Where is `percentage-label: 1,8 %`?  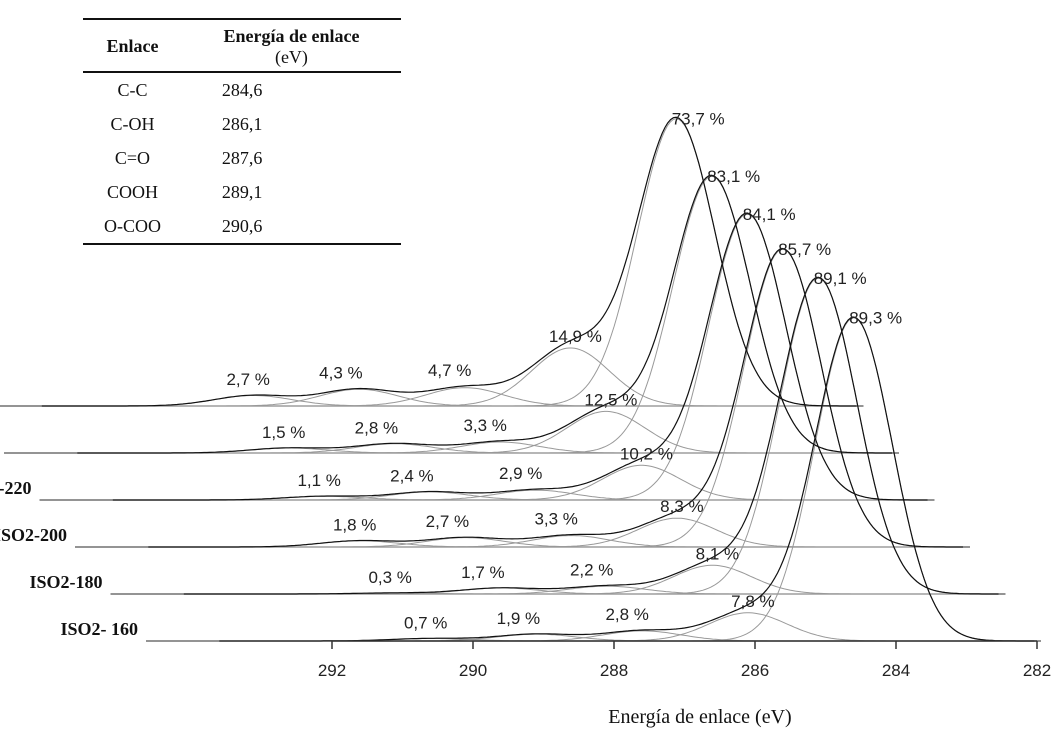 percentage-label: 1,8 % is located at coordinates (354, 525).